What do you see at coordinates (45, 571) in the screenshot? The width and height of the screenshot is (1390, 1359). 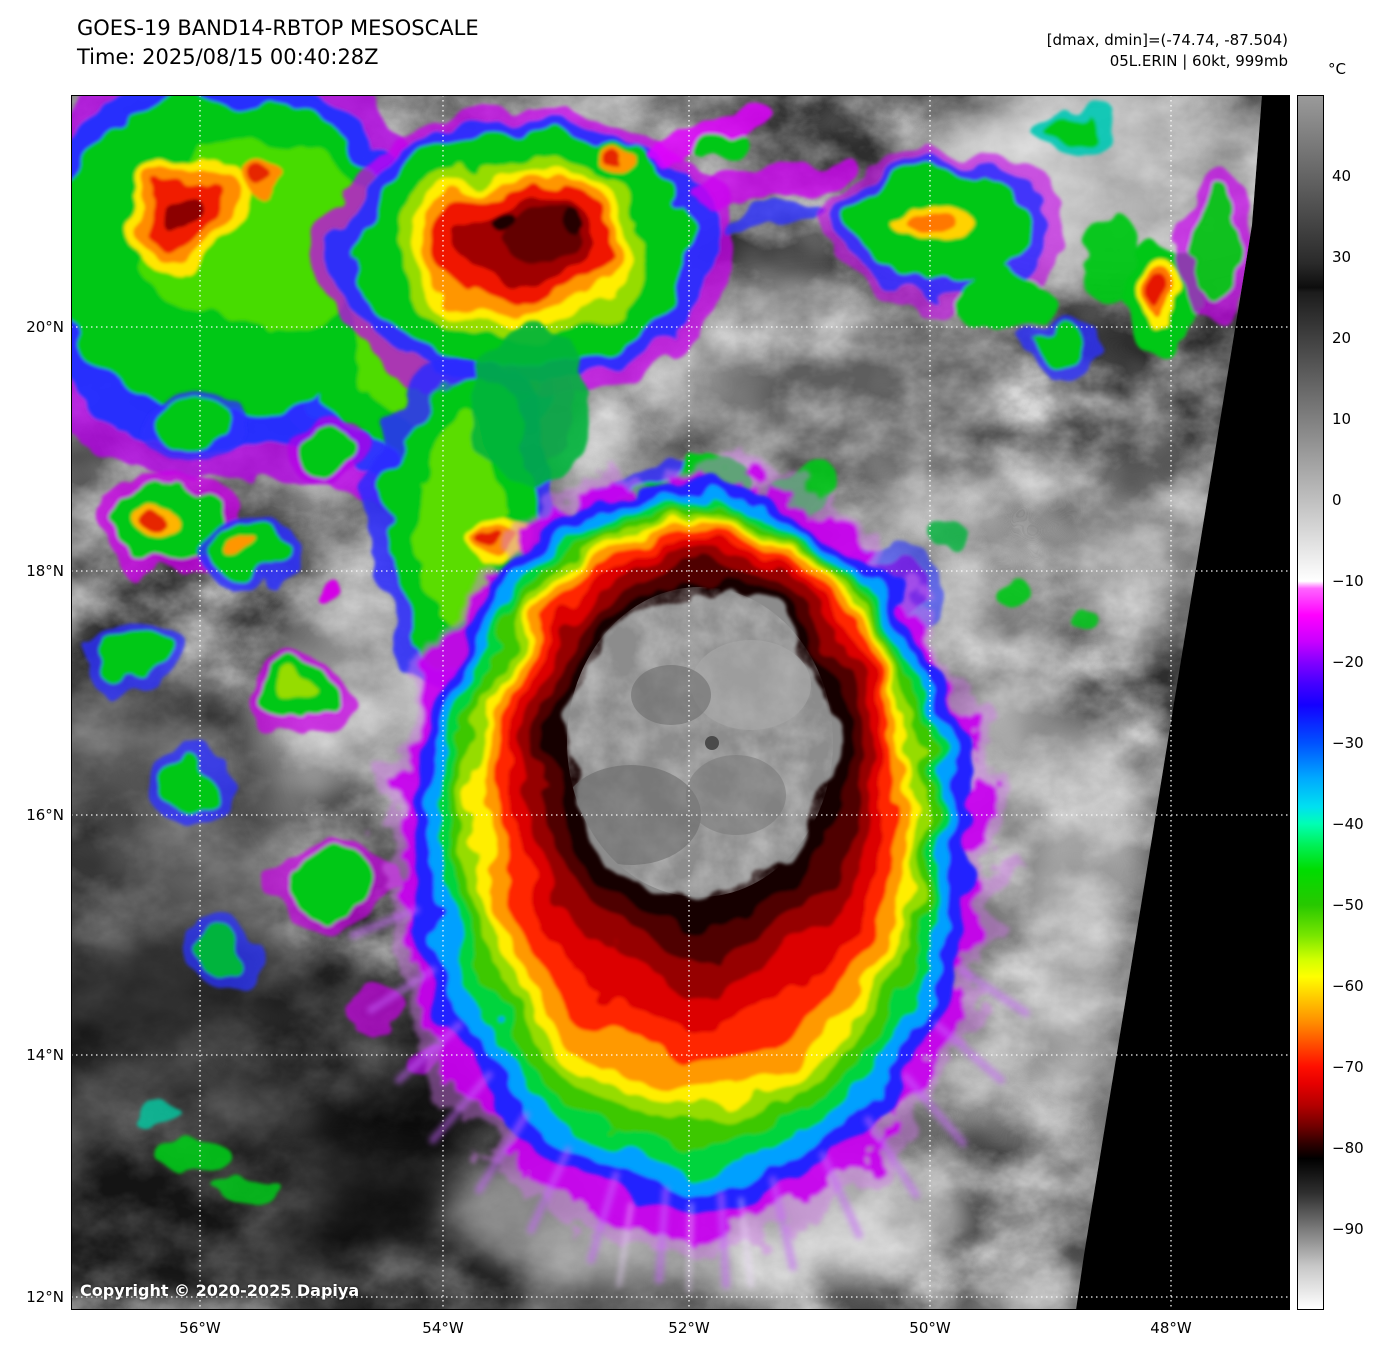 I see `lat-label-18n: 18°N` at bounding box center [45, 571].